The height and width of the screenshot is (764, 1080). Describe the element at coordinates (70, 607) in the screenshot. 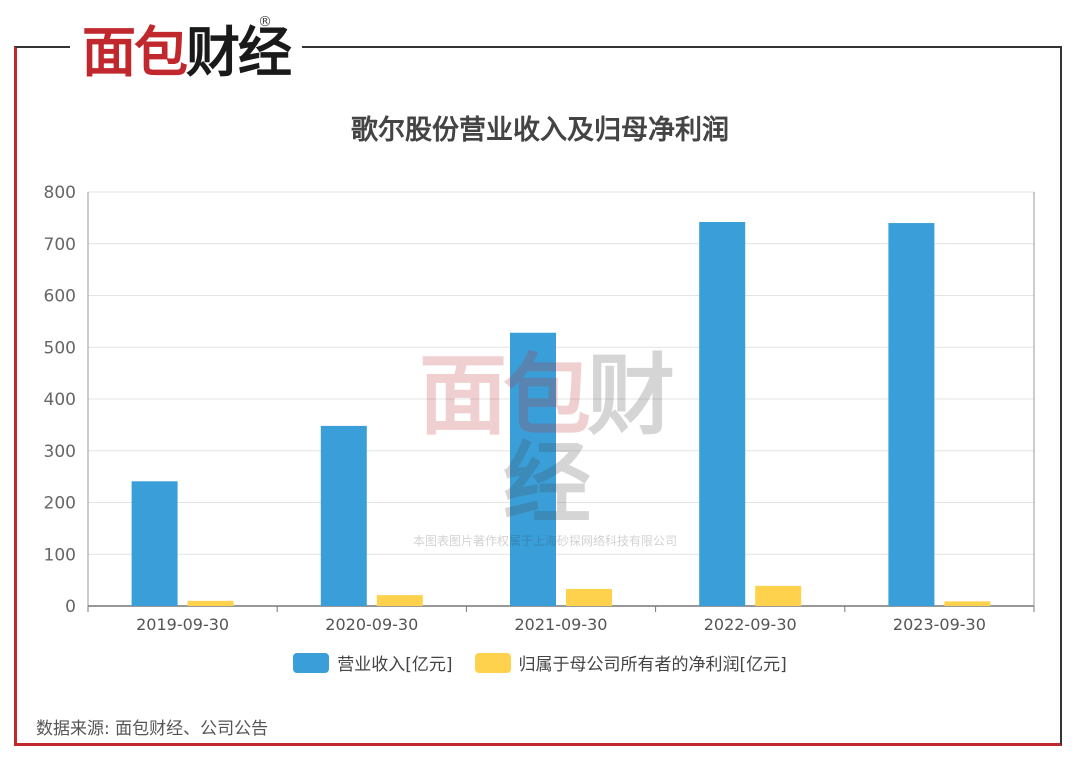

I see `y-tick-label: 0` at that location.